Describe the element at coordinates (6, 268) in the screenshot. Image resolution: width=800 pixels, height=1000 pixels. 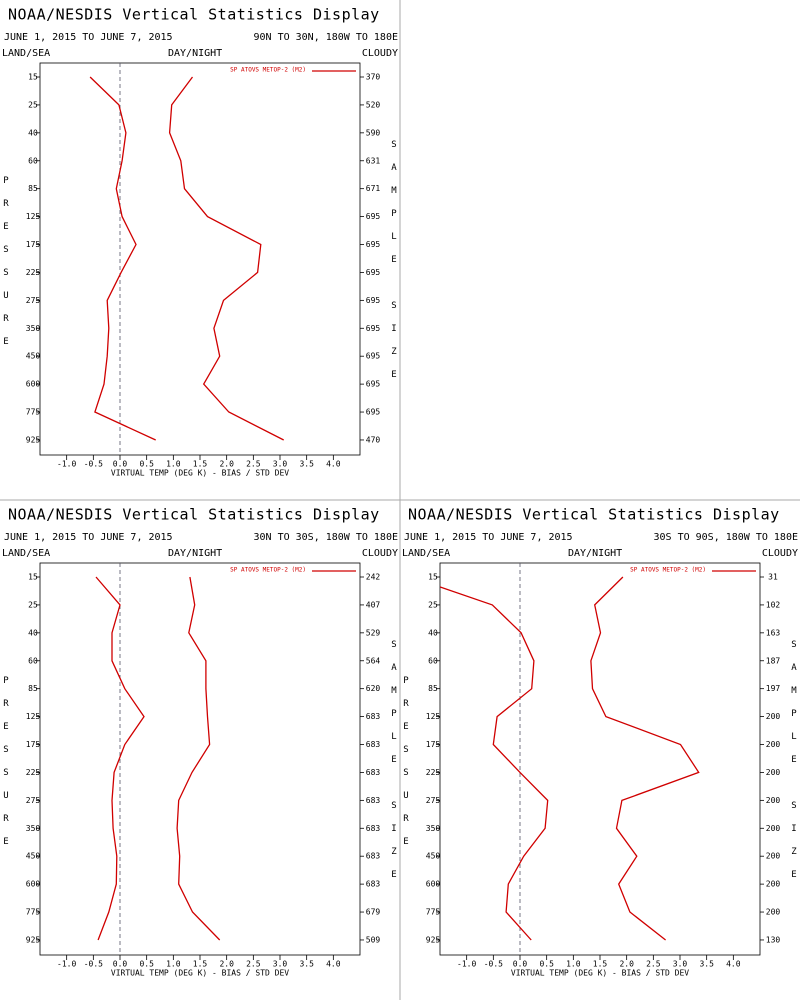
I see `y-axis-label: PRESSURE` at that location.